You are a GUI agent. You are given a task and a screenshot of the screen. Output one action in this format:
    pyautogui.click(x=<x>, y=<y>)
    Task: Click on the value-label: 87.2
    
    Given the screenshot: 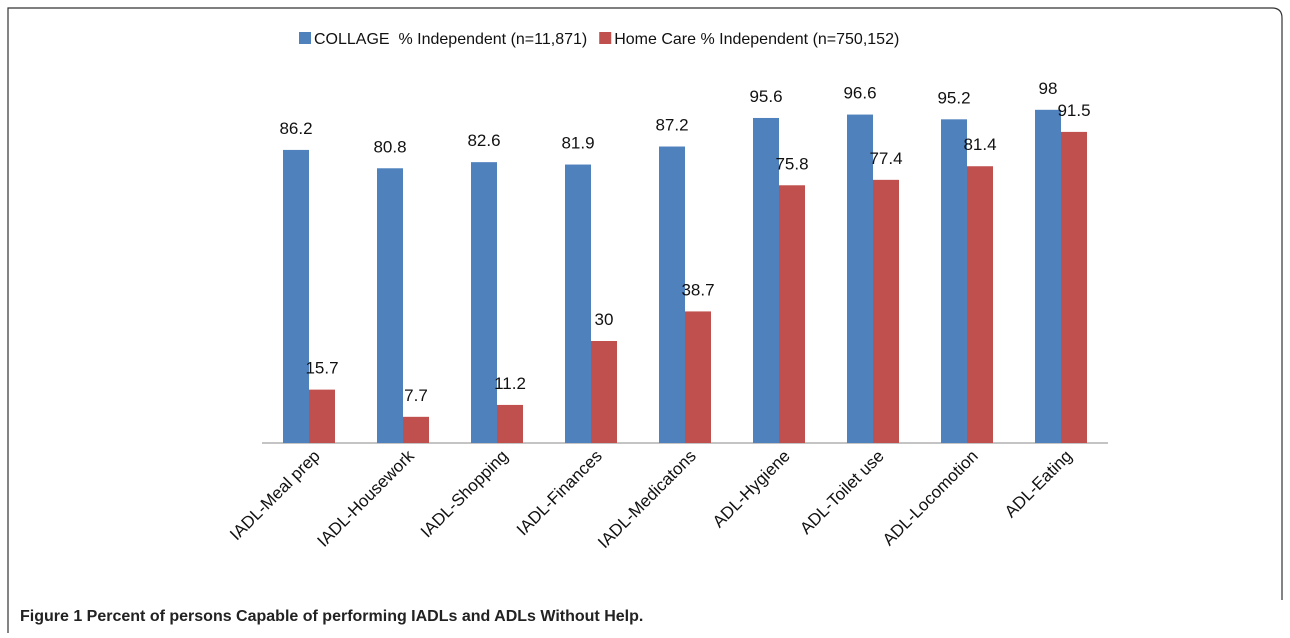 What is the action you would take?
    pyautogui.click(x=671, y=125)
    